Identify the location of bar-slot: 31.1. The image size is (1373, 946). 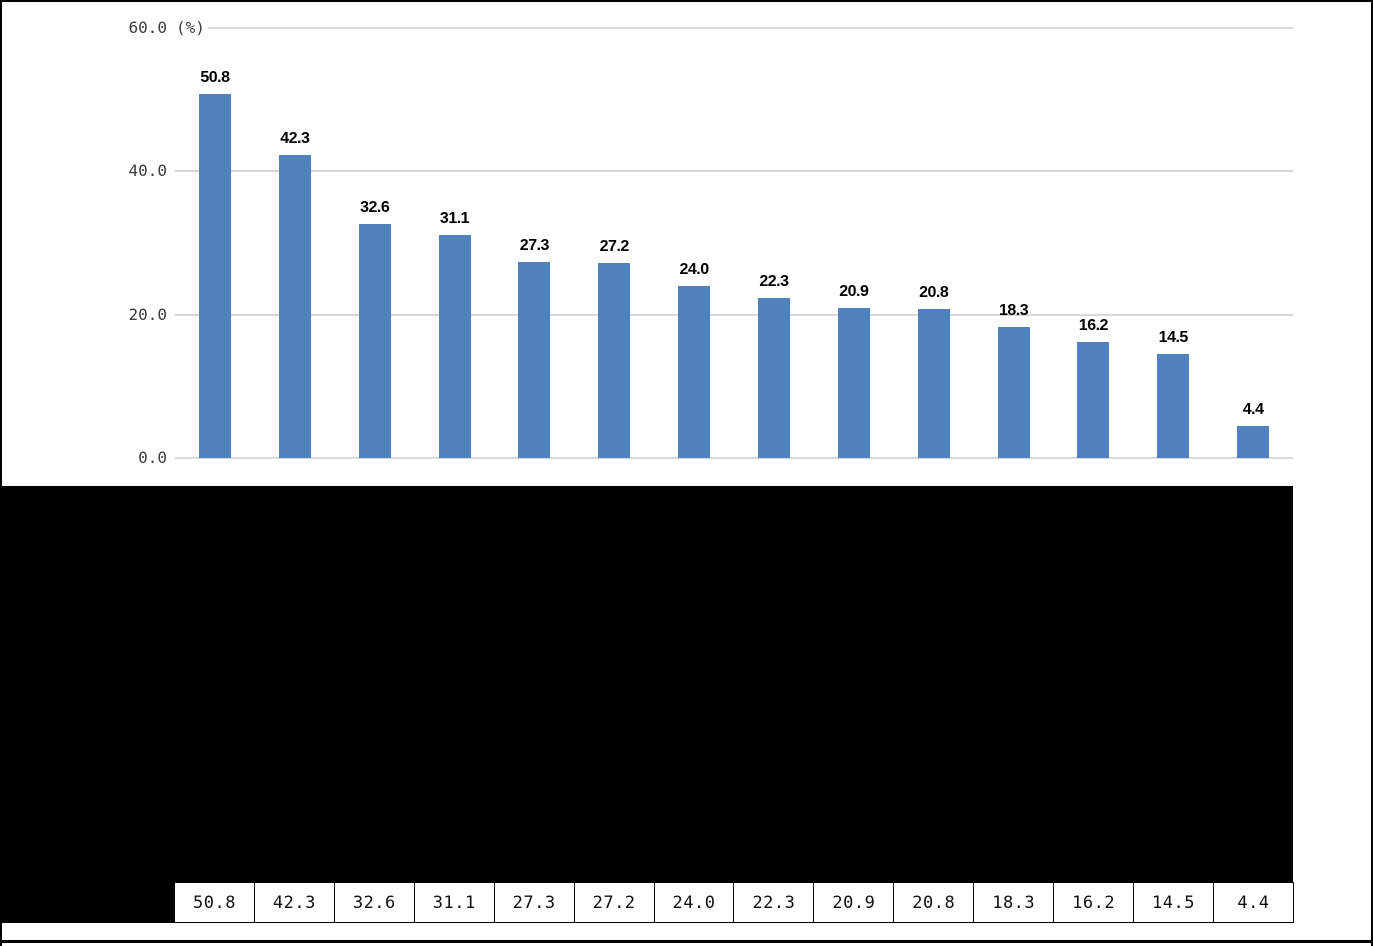
(455, 243).